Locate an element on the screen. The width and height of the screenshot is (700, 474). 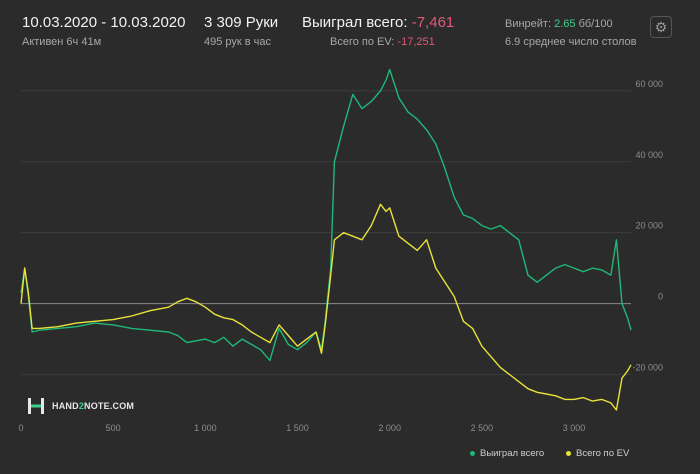
y-tick-label: 40 000 is located at coordinates (649, 155).